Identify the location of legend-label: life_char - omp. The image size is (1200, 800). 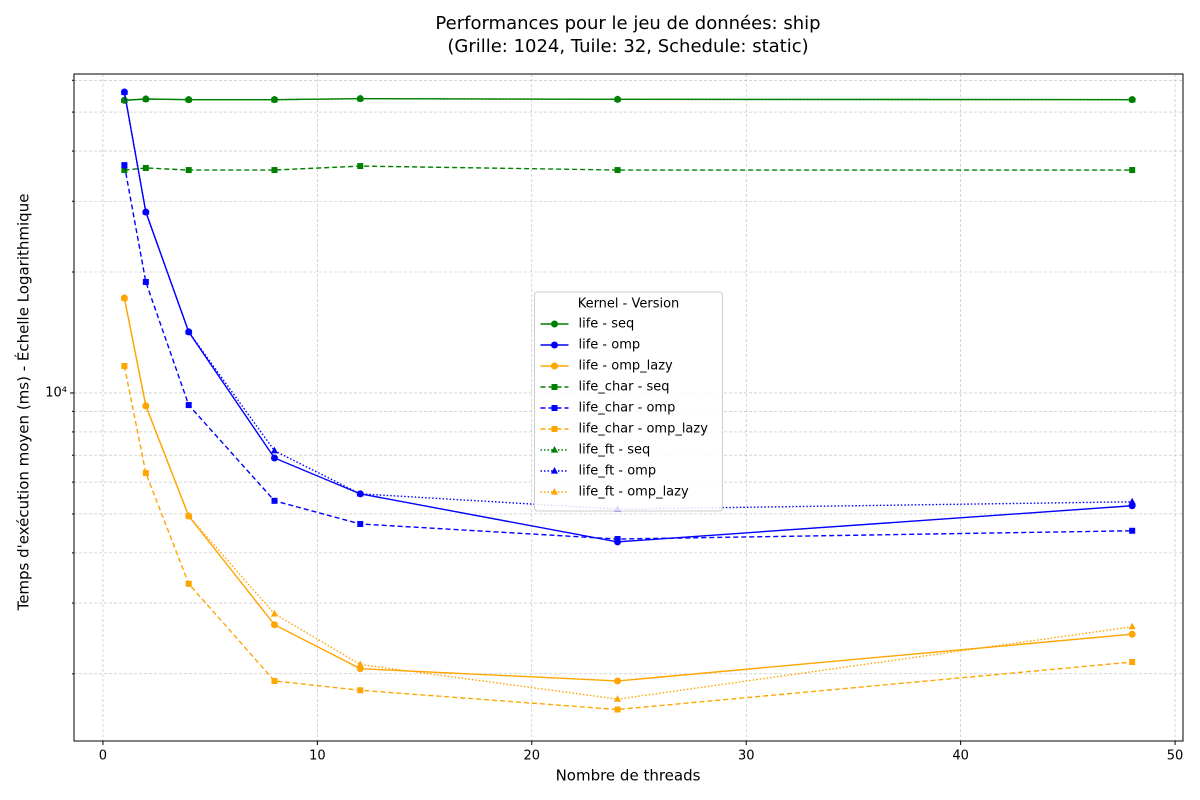
(627, 408).